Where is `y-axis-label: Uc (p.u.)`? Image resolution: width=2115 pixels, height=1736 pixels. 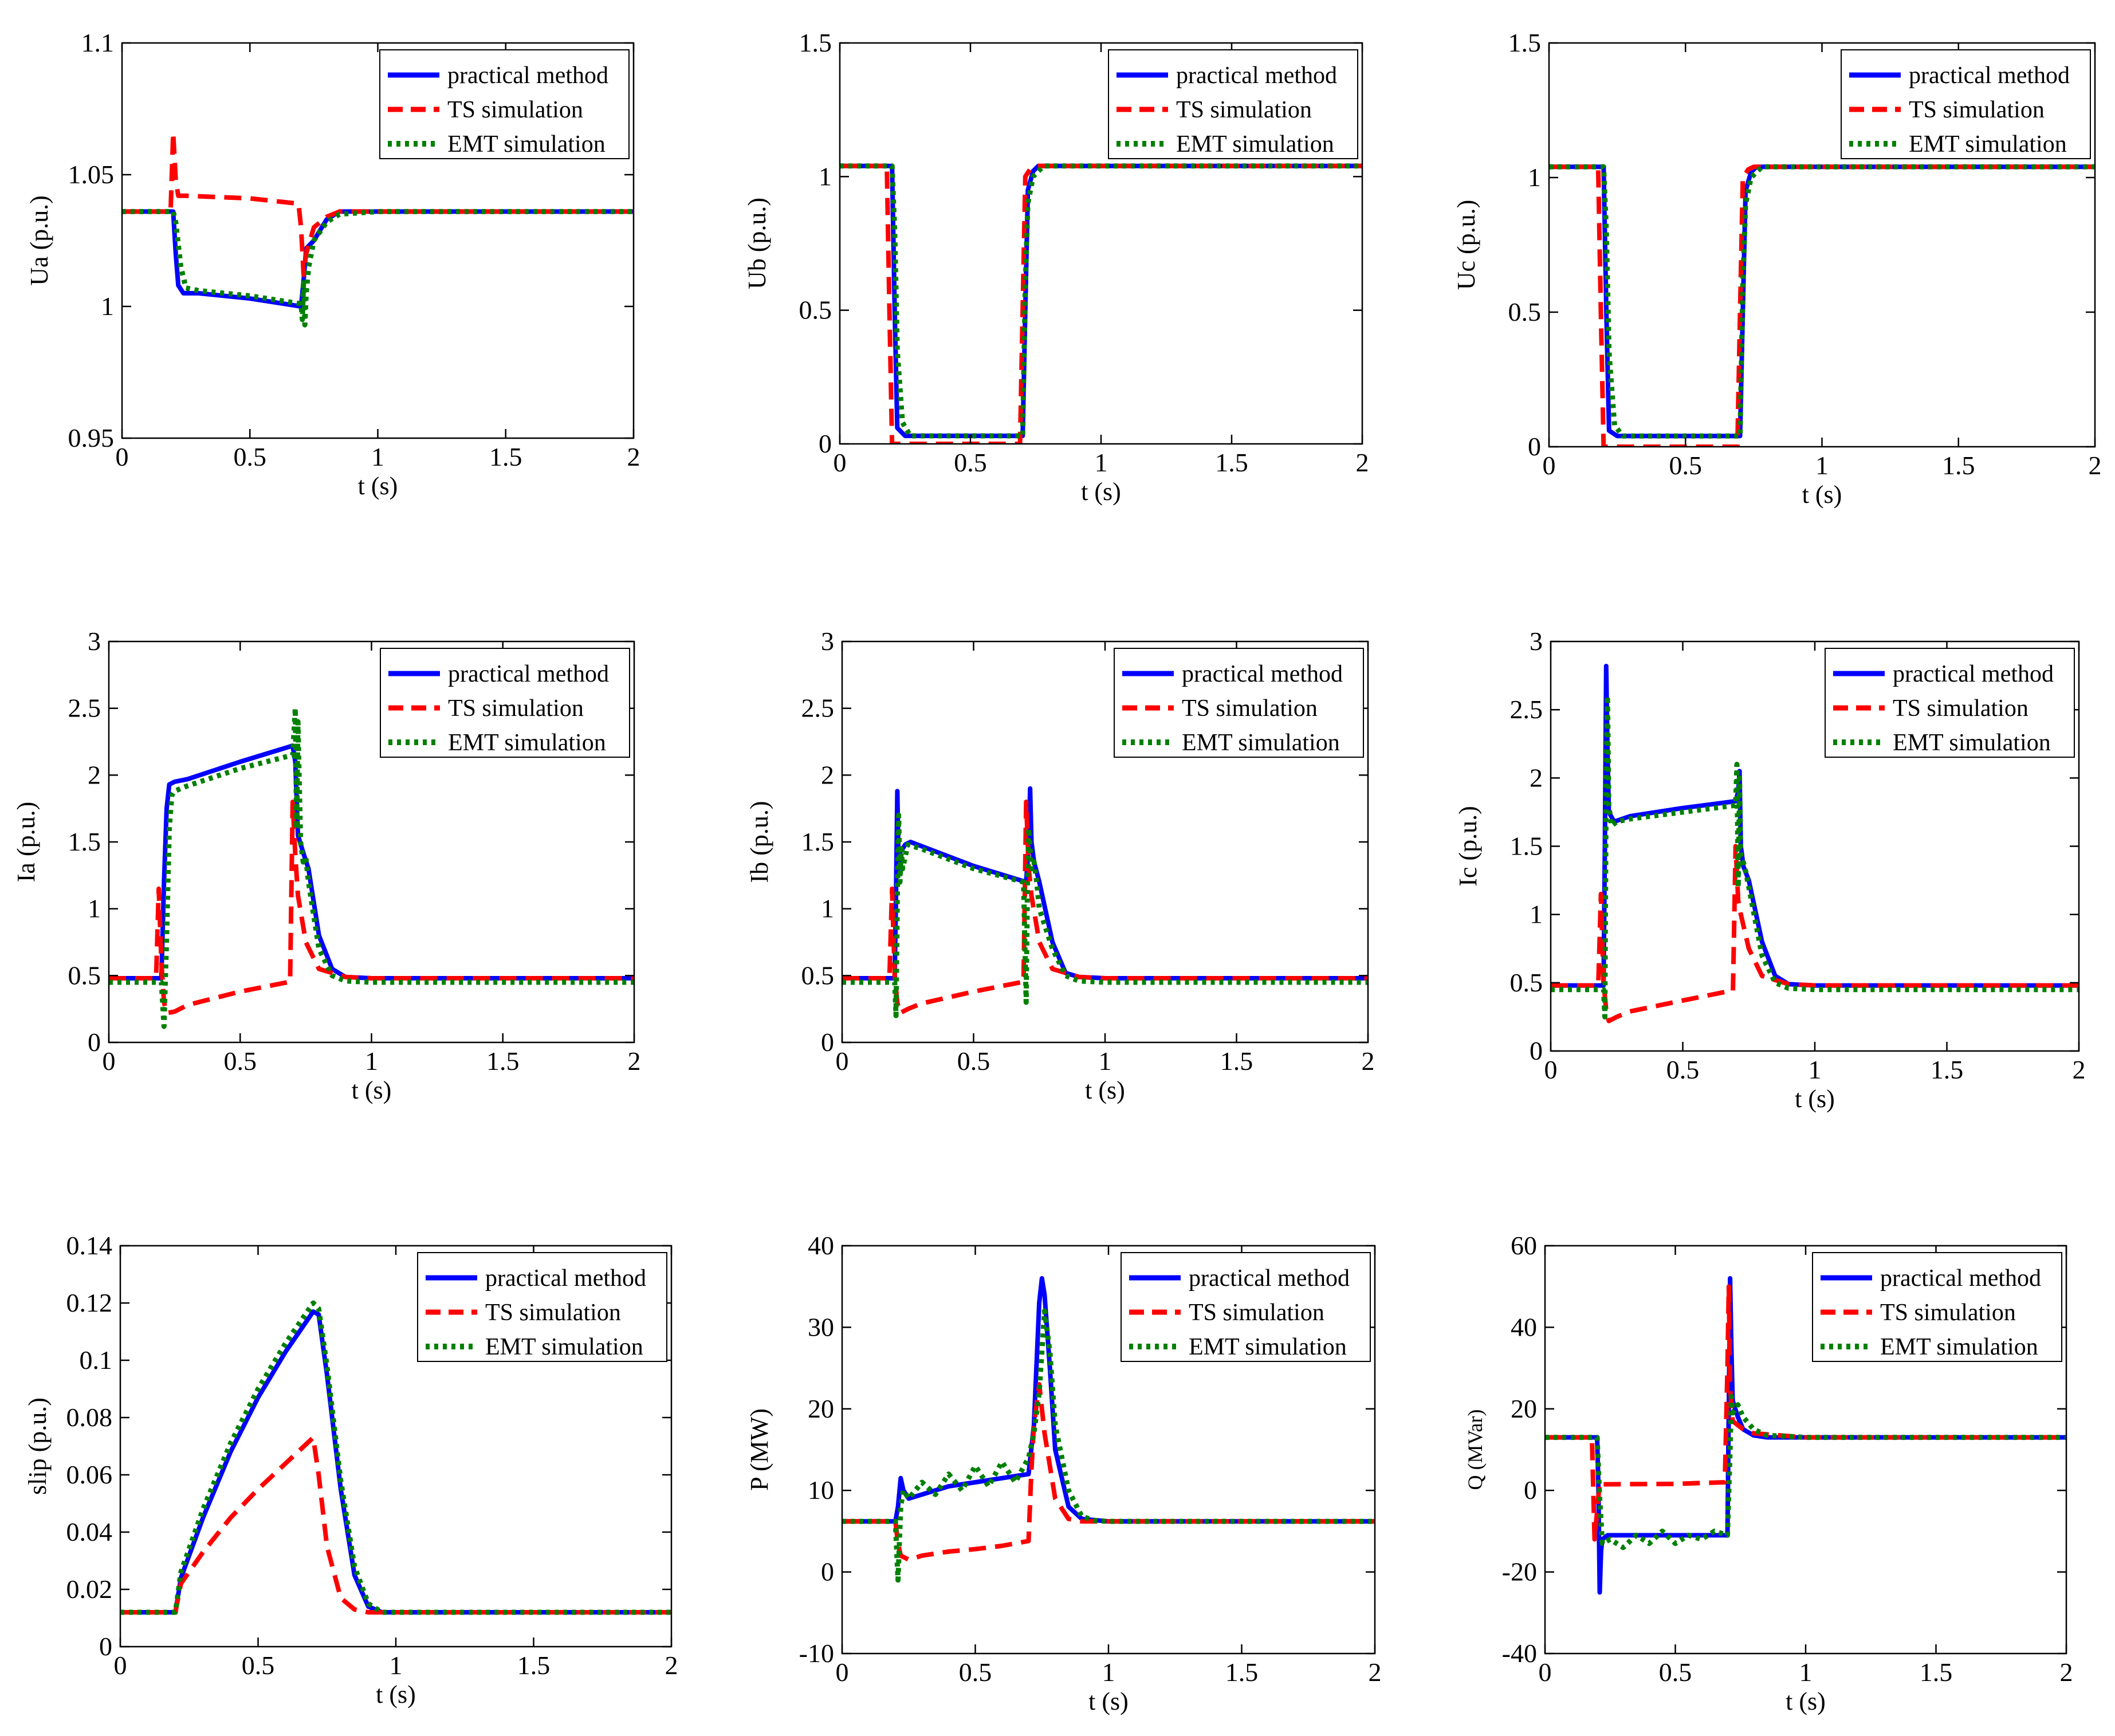
y-axis-label: Uc (p.u.) is located at coordinates (1466, 245).